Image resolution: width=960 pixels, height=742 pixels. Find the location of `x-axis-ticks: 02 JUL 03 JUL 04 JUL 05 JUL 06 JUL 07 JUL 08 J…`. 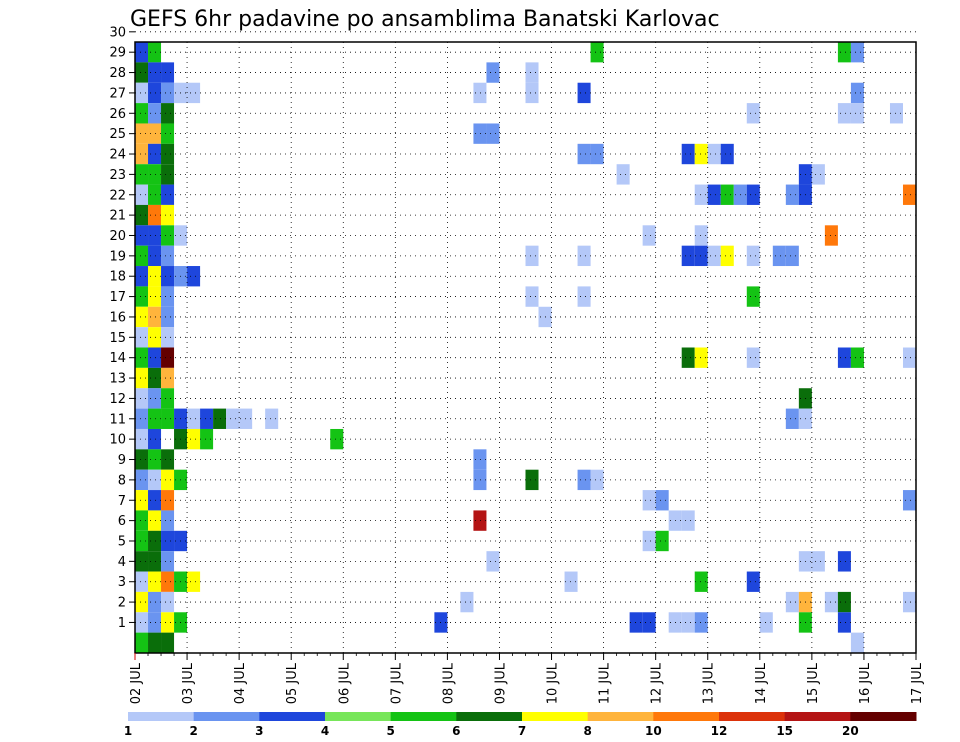

x-axis-ticks: 02 JUL 03 JUL 04 JUL 05 JUL 06 JUL 07 JUL 08 J… is located at coordinates (527, 678).